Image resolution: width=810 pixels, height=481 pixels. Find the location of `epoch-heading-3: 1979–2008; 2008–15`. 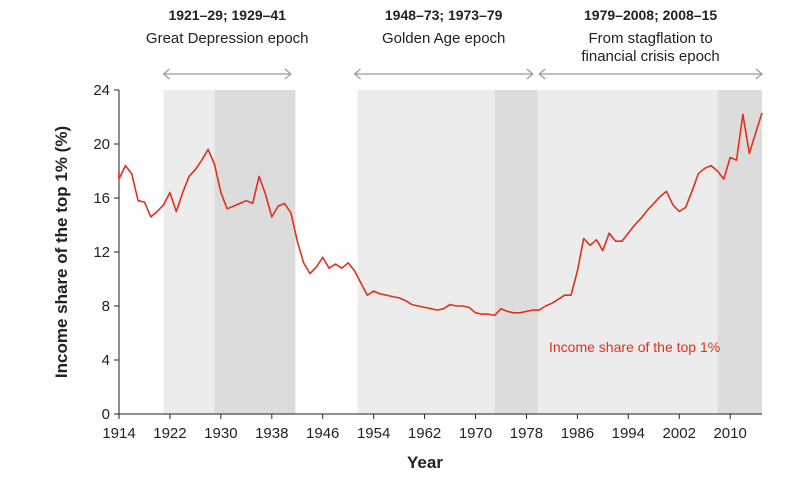

epoch-heading-3: 1979–2008; 2008–15 is located at coordinates (650, 15).